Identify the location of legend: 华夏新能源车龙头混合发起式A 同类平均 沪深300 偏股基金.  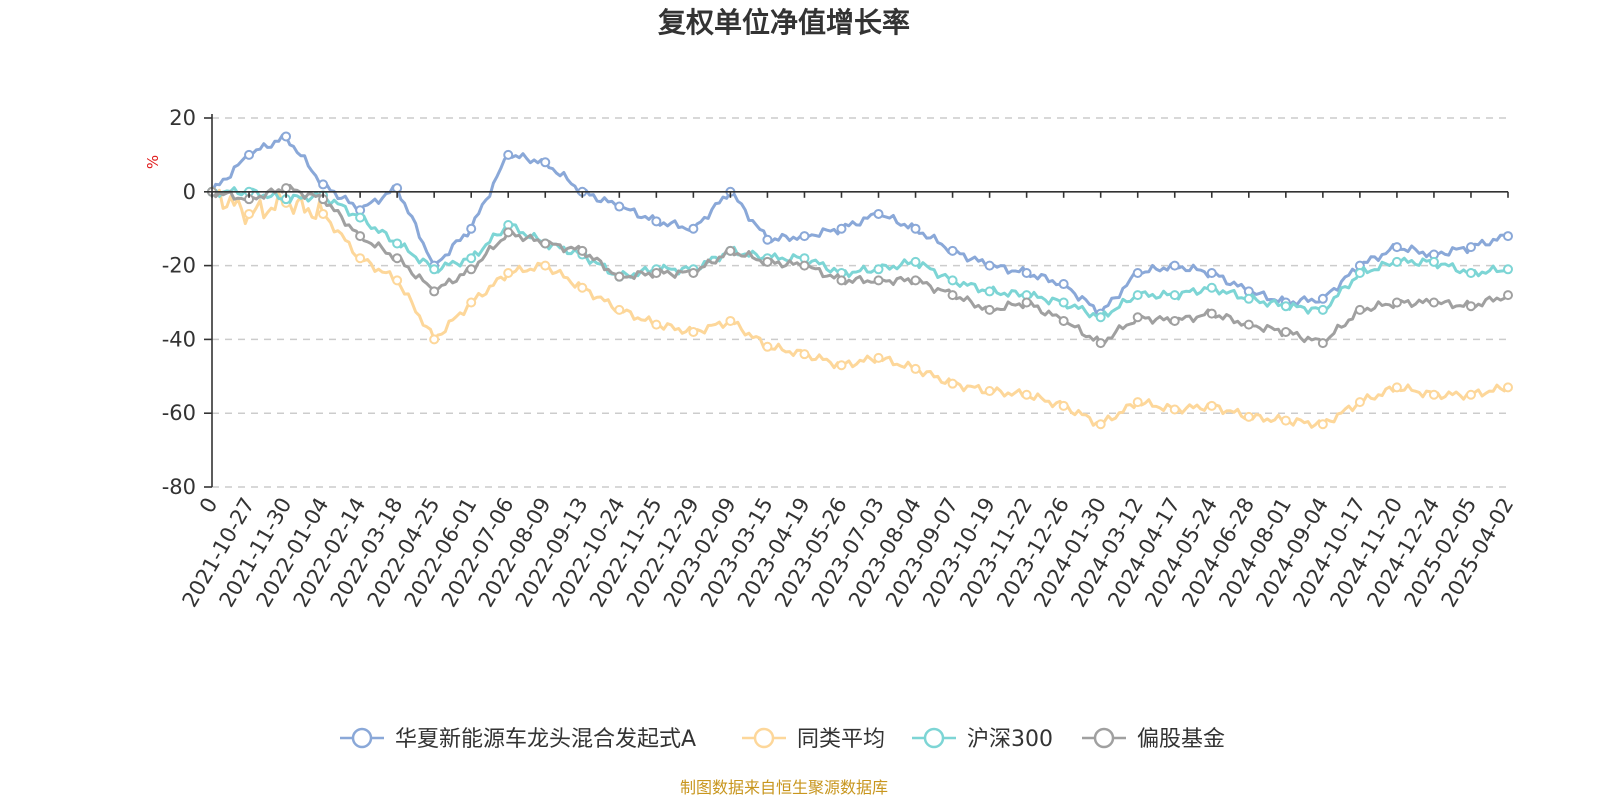
(782, 739).